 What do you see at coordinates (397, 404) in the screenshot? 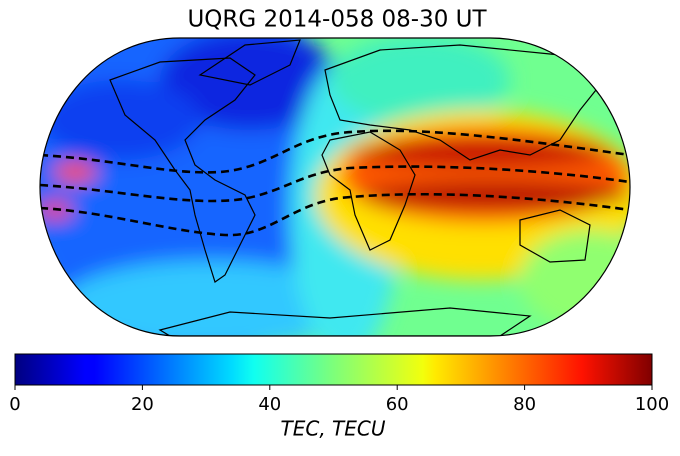
I see `colorbar-tick-label: 60` at bounding box center [397, 404].